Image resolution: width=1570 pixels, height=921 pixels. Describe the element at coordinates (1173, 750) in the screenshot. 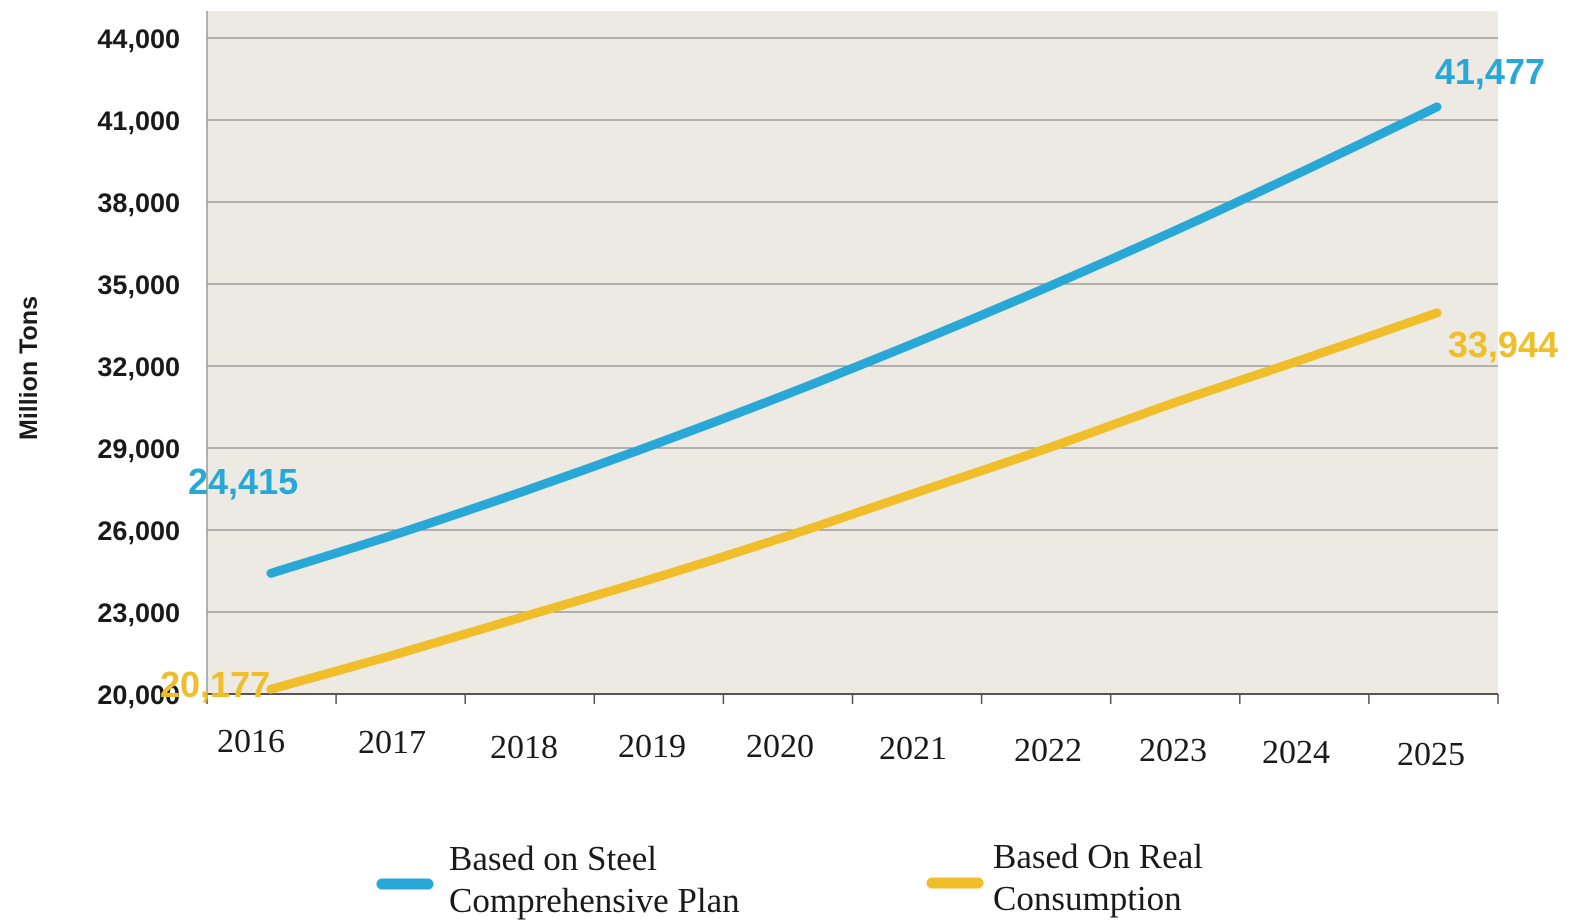

I see `x-tick-label: 2023` at that location.